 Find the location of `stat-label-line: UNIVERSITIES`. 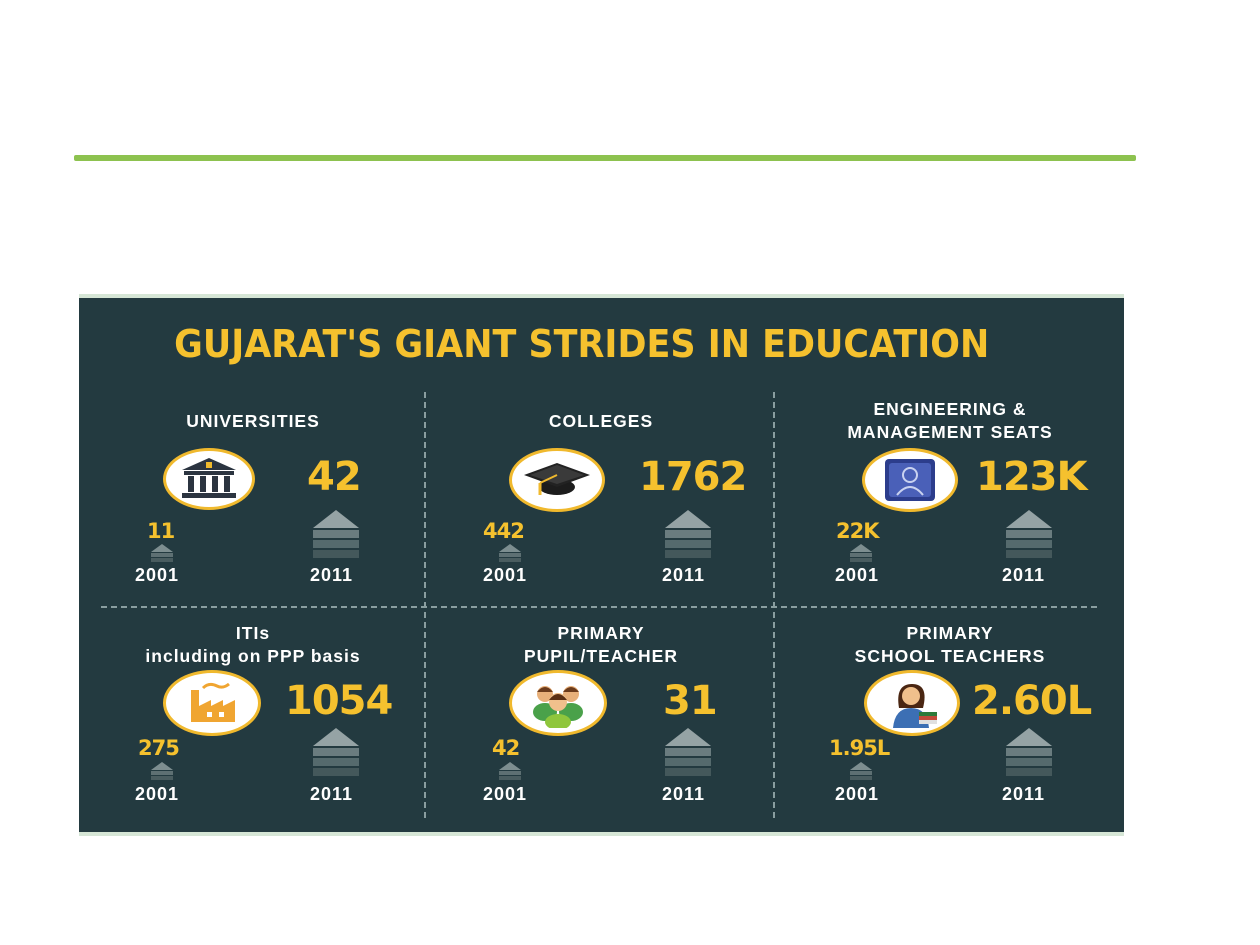

stat-label-line: UNIVERSITIES is located at coordinates (253, 421).